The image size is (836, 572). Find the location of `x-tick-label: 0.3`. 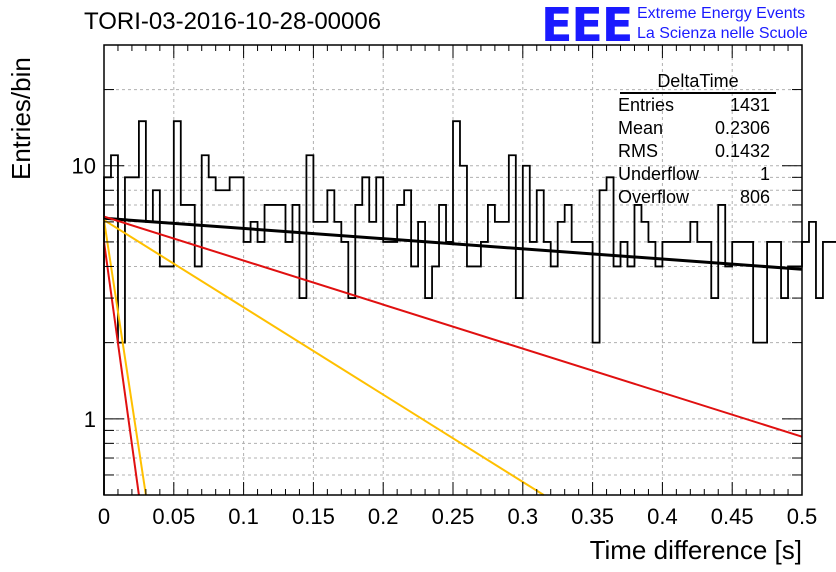

x-tick-label: 0.3 is located at coordinates (523, 516).